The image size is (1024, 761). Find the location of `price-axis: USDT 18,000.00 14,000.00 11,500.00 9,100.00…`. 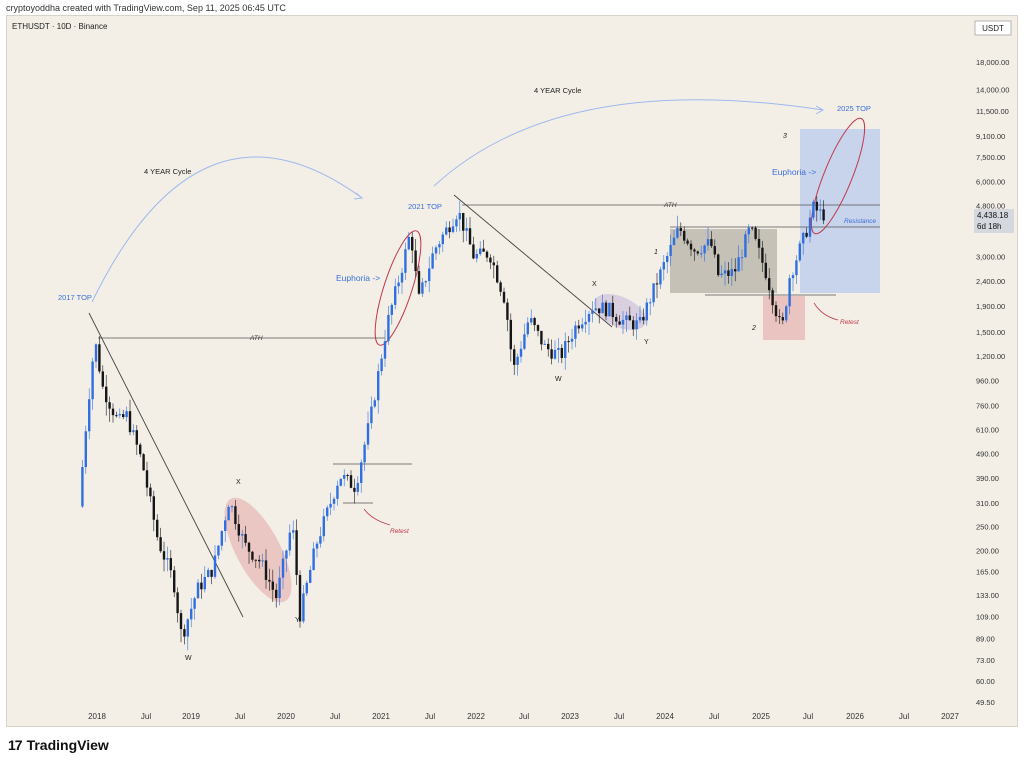

price-axis: USDT 18,000.00 14,000.00 11,500.00 9,100.00… is located at coordinates (993, 363).